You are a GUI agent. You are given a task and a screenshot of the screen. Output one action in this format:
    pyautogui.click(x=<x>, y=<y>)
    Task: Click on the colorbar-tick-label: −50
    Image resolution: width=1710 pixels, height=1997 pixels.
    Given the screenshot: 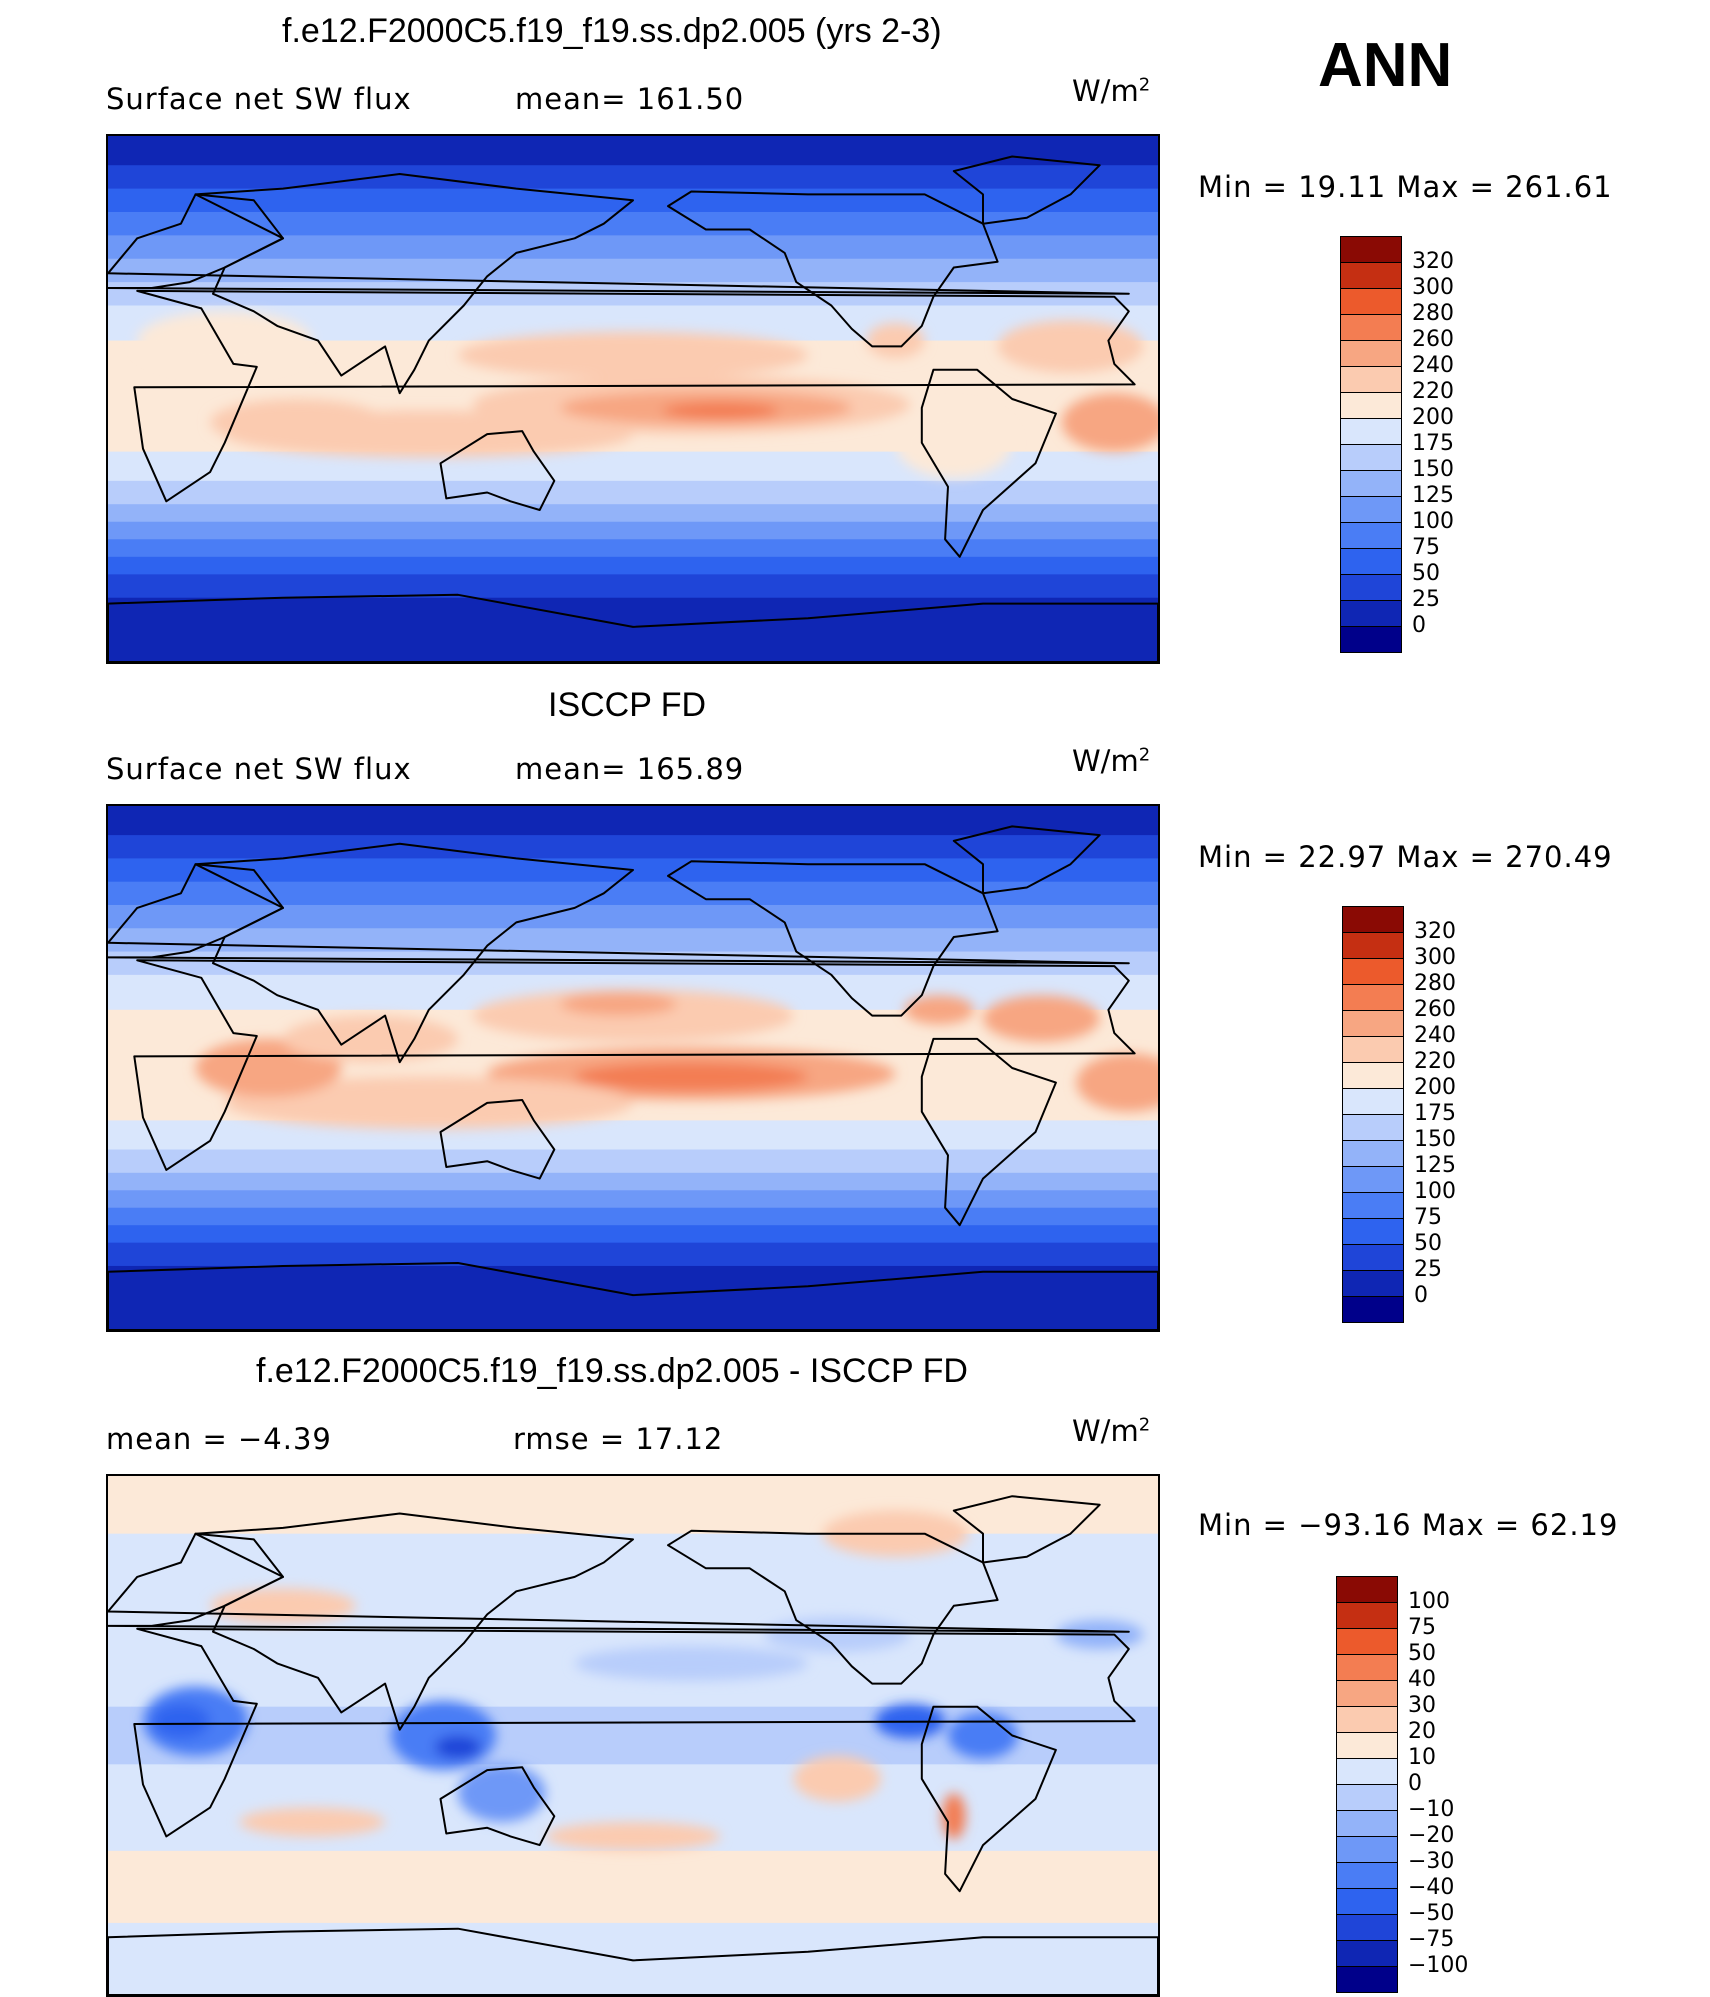 What is the action you would take?
    pyautogui.click(x=1431, y=1913)
    